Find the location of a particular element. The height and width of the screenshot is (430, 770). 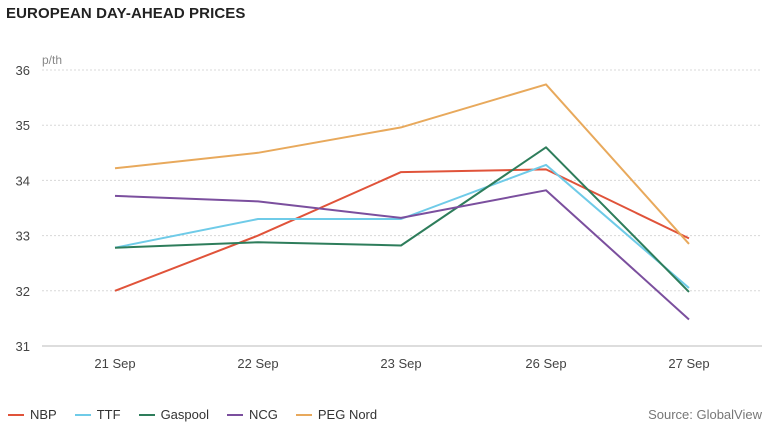

x-tick-label: 26 Sep is located at coordinates (545, 363).